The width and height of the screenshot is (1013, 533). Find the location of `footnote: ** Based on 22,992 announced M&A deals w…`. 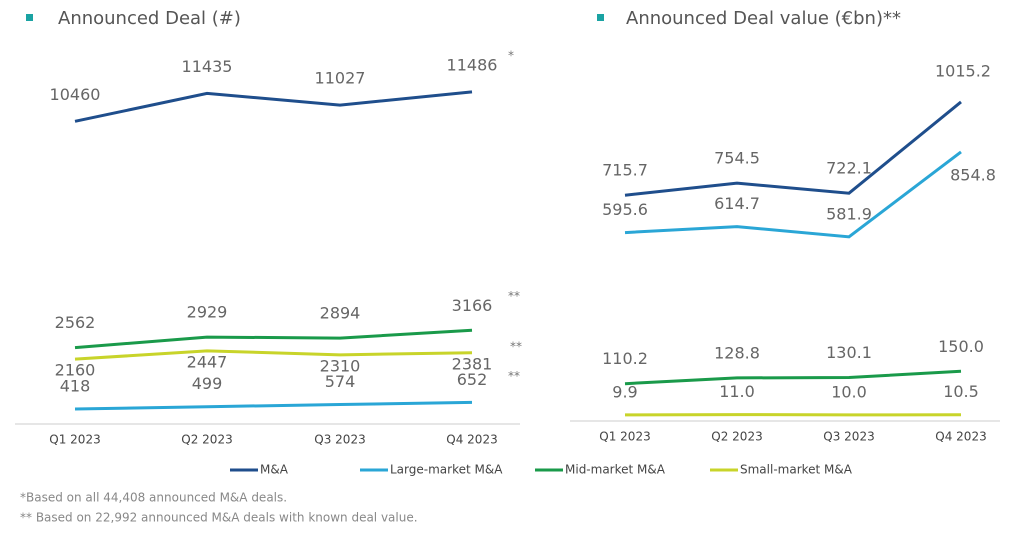

footnote: ** Based on 22,992 announced M&A deals w… is located at coordinates (219, 518).